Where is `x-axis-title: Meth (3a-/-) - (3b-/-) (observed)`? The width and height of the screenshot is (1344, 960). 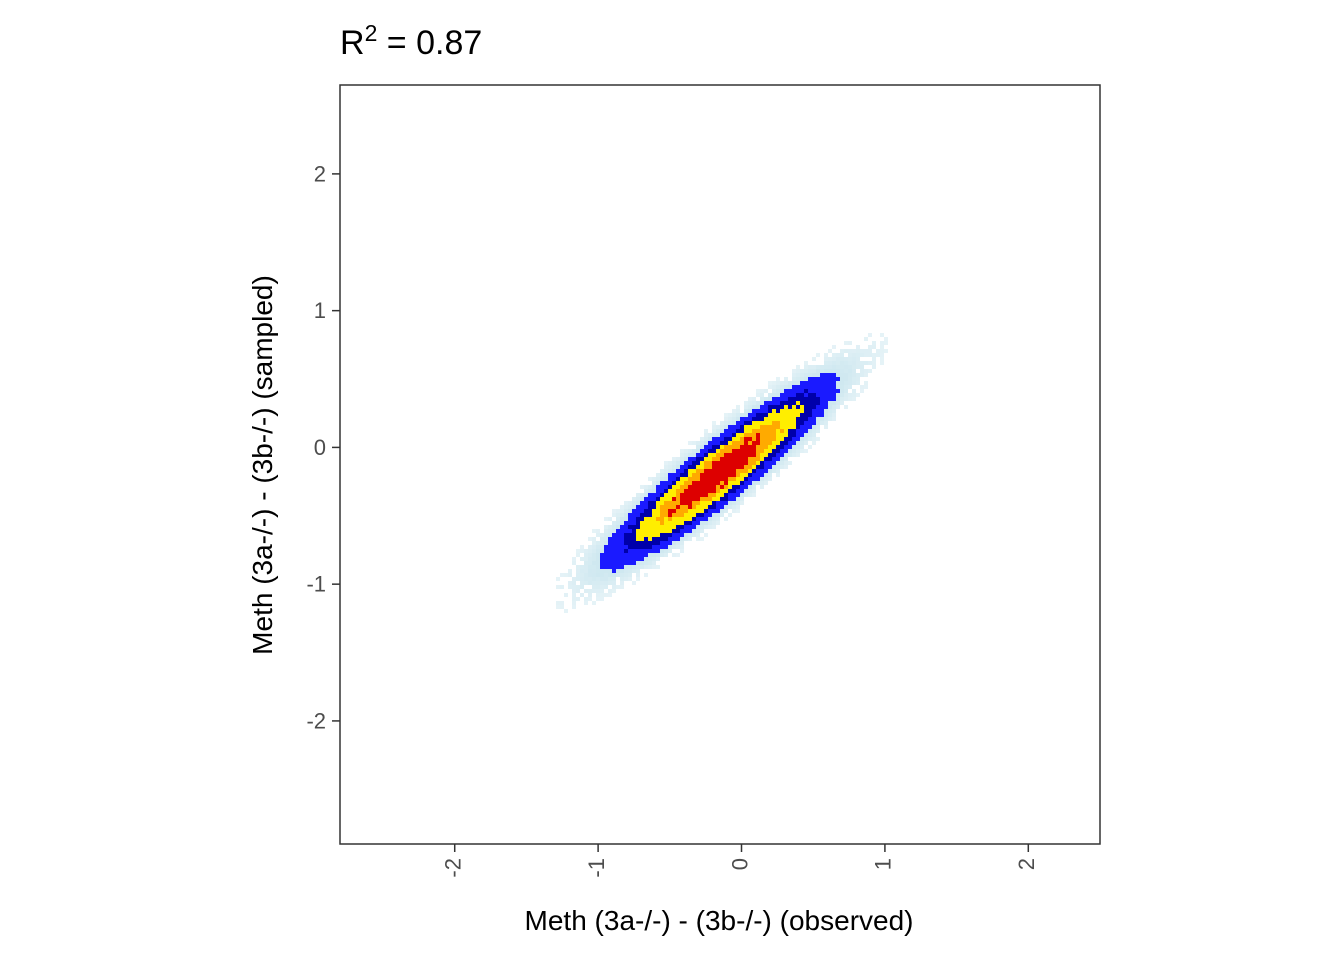 x-axis-title: Meth (3a-/-) - (3b-/-) (observed) is located at coordinates (719, 920).